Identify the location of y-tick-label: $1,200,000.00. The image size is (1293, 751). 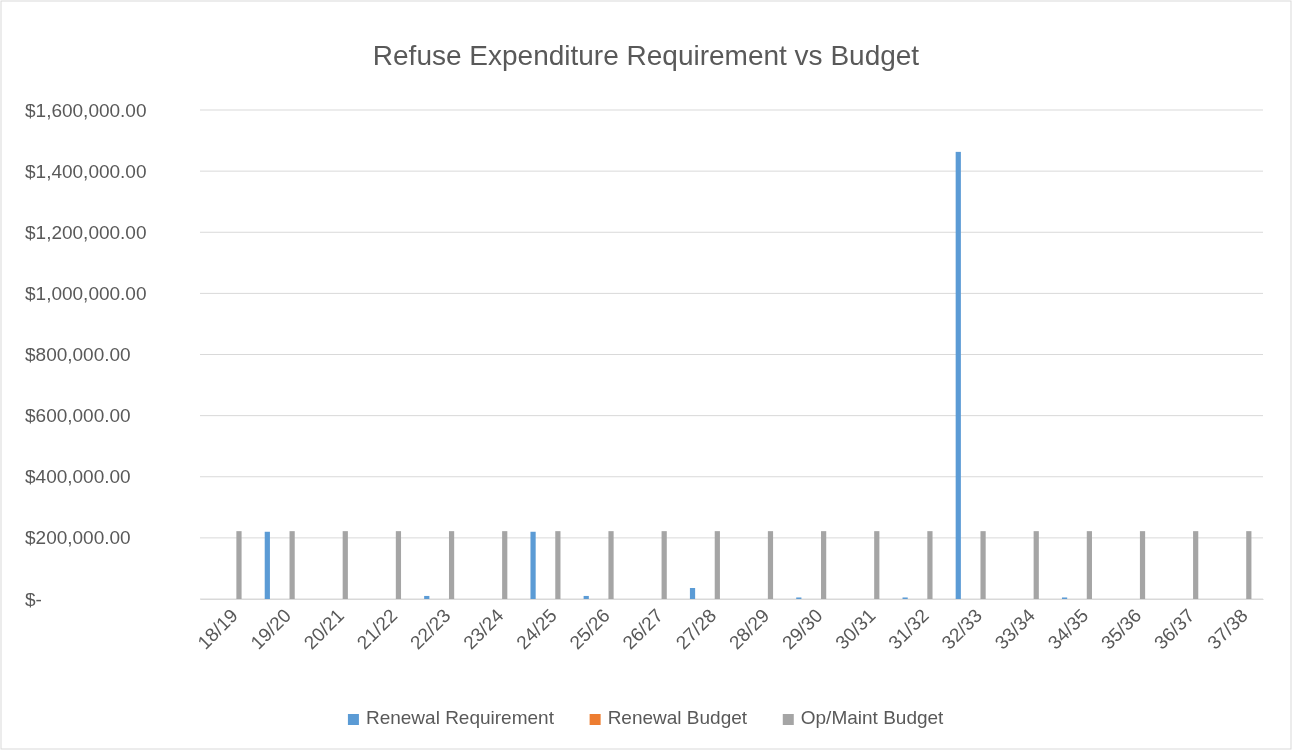
(86, 232).